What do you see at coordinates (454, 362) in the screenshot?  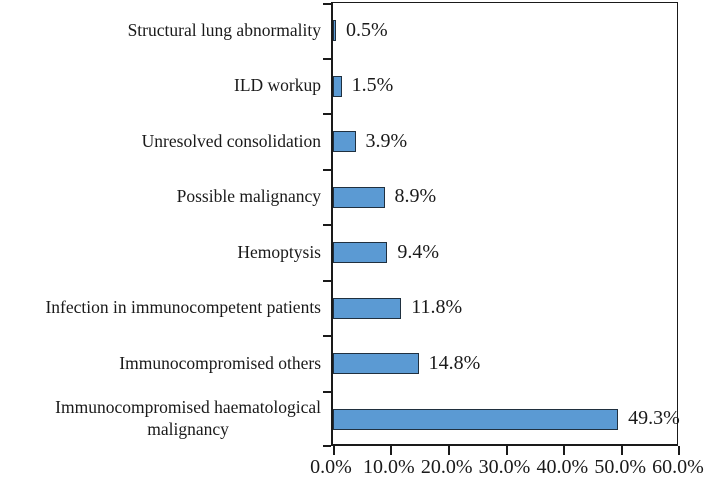 I see `bar-value-label: 14.8%` at bounding box center [454, 362].